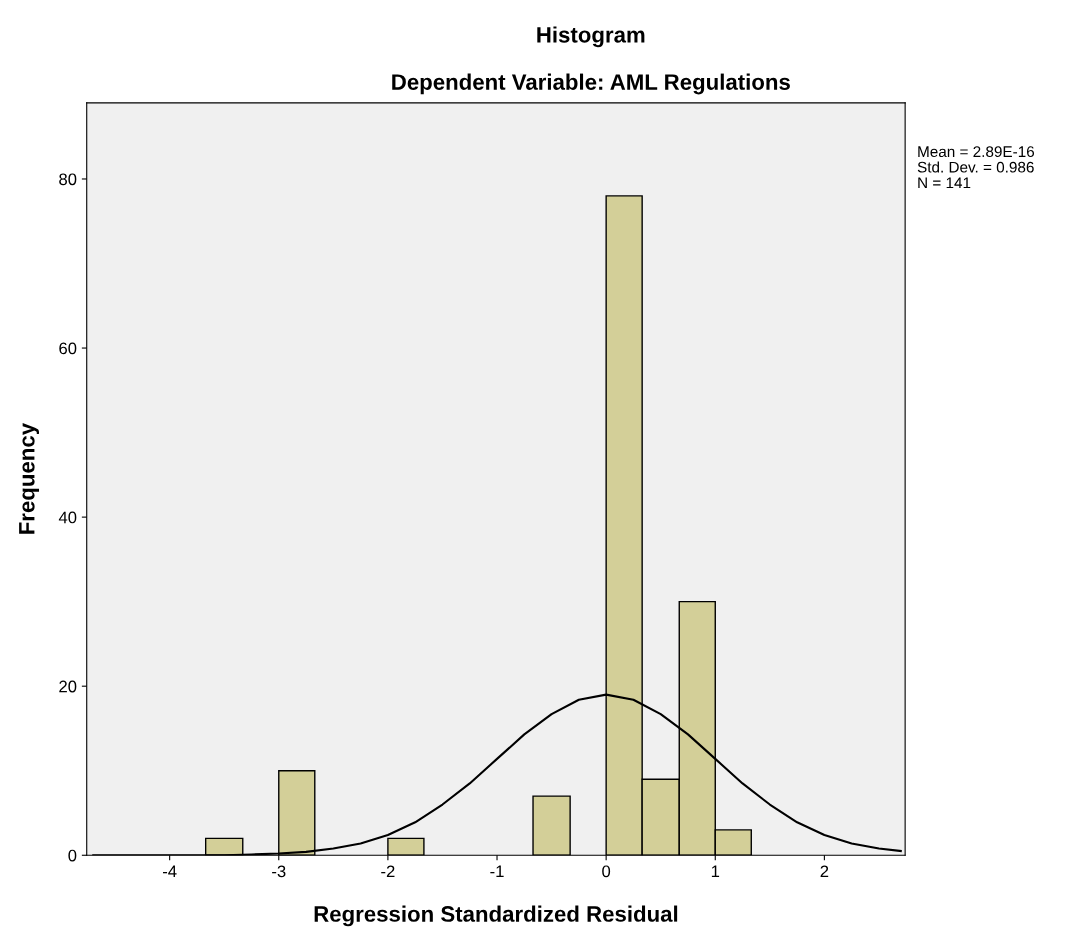  I want to click on y-tick-label: 80, so click(68, 179).